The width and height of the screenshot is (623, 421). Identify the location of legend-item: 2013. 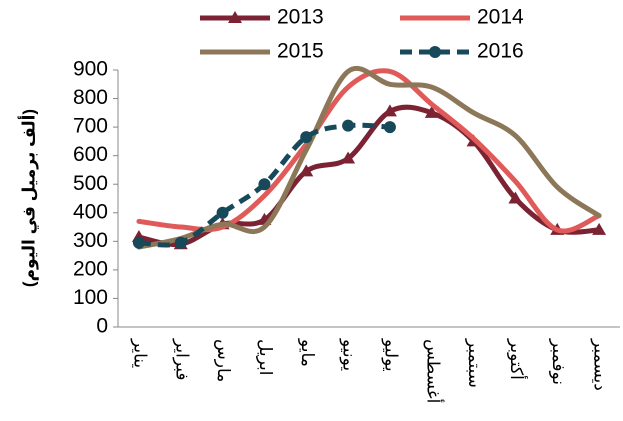
(262, 17).